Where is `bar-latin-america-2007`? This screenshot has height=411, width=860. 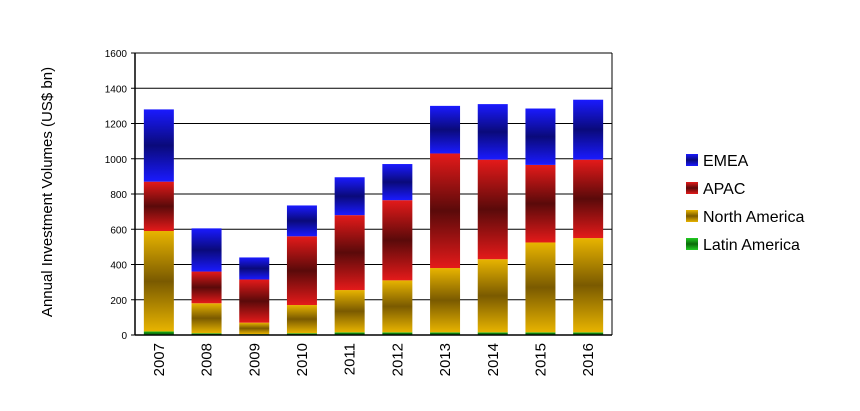 bar-latin-america-2007 is located at coordinates (158, 333).